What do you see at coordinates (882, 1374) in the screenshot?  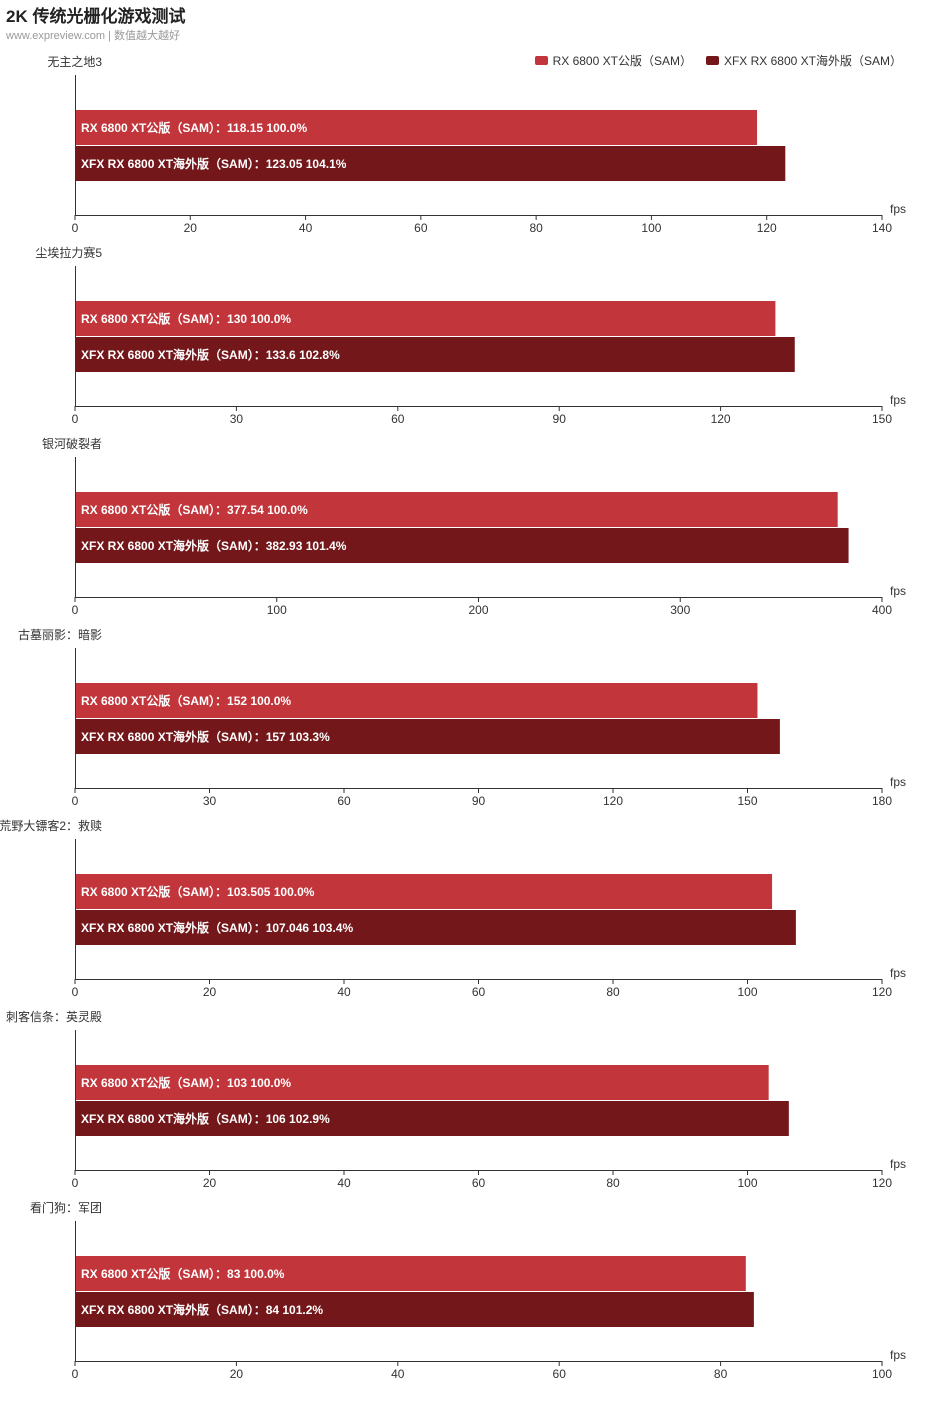 I see `chart-6-tick-label-5: 100` at bounding box center [882, 1374].